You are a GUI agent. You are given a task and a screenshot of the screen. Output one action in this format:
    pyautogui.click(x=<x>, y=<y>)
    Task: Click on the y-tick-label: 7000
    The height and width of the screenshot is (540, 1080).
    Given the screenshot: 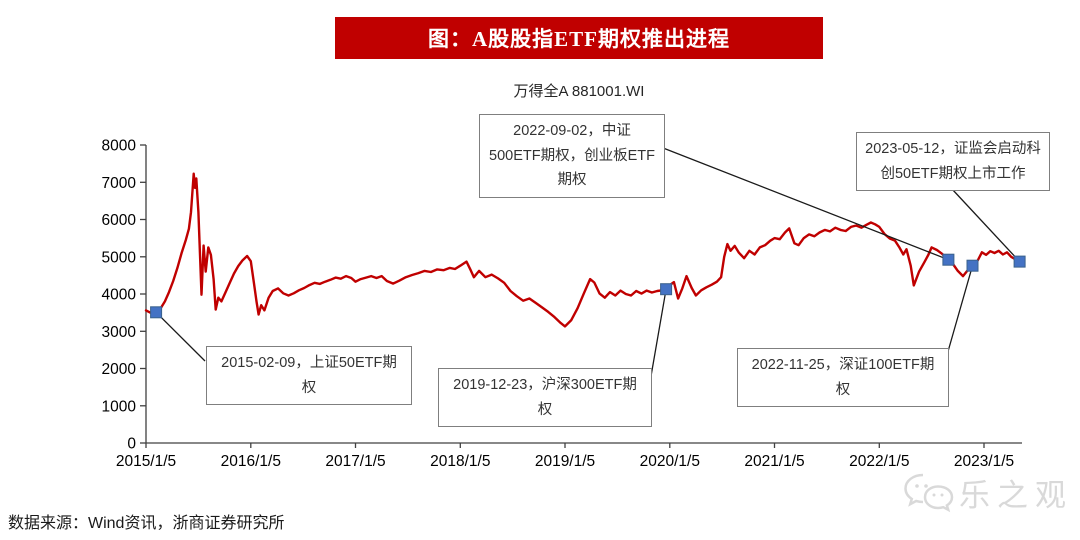 What is the action you would take?
    pyautogui.click(x=119, y=183)
    